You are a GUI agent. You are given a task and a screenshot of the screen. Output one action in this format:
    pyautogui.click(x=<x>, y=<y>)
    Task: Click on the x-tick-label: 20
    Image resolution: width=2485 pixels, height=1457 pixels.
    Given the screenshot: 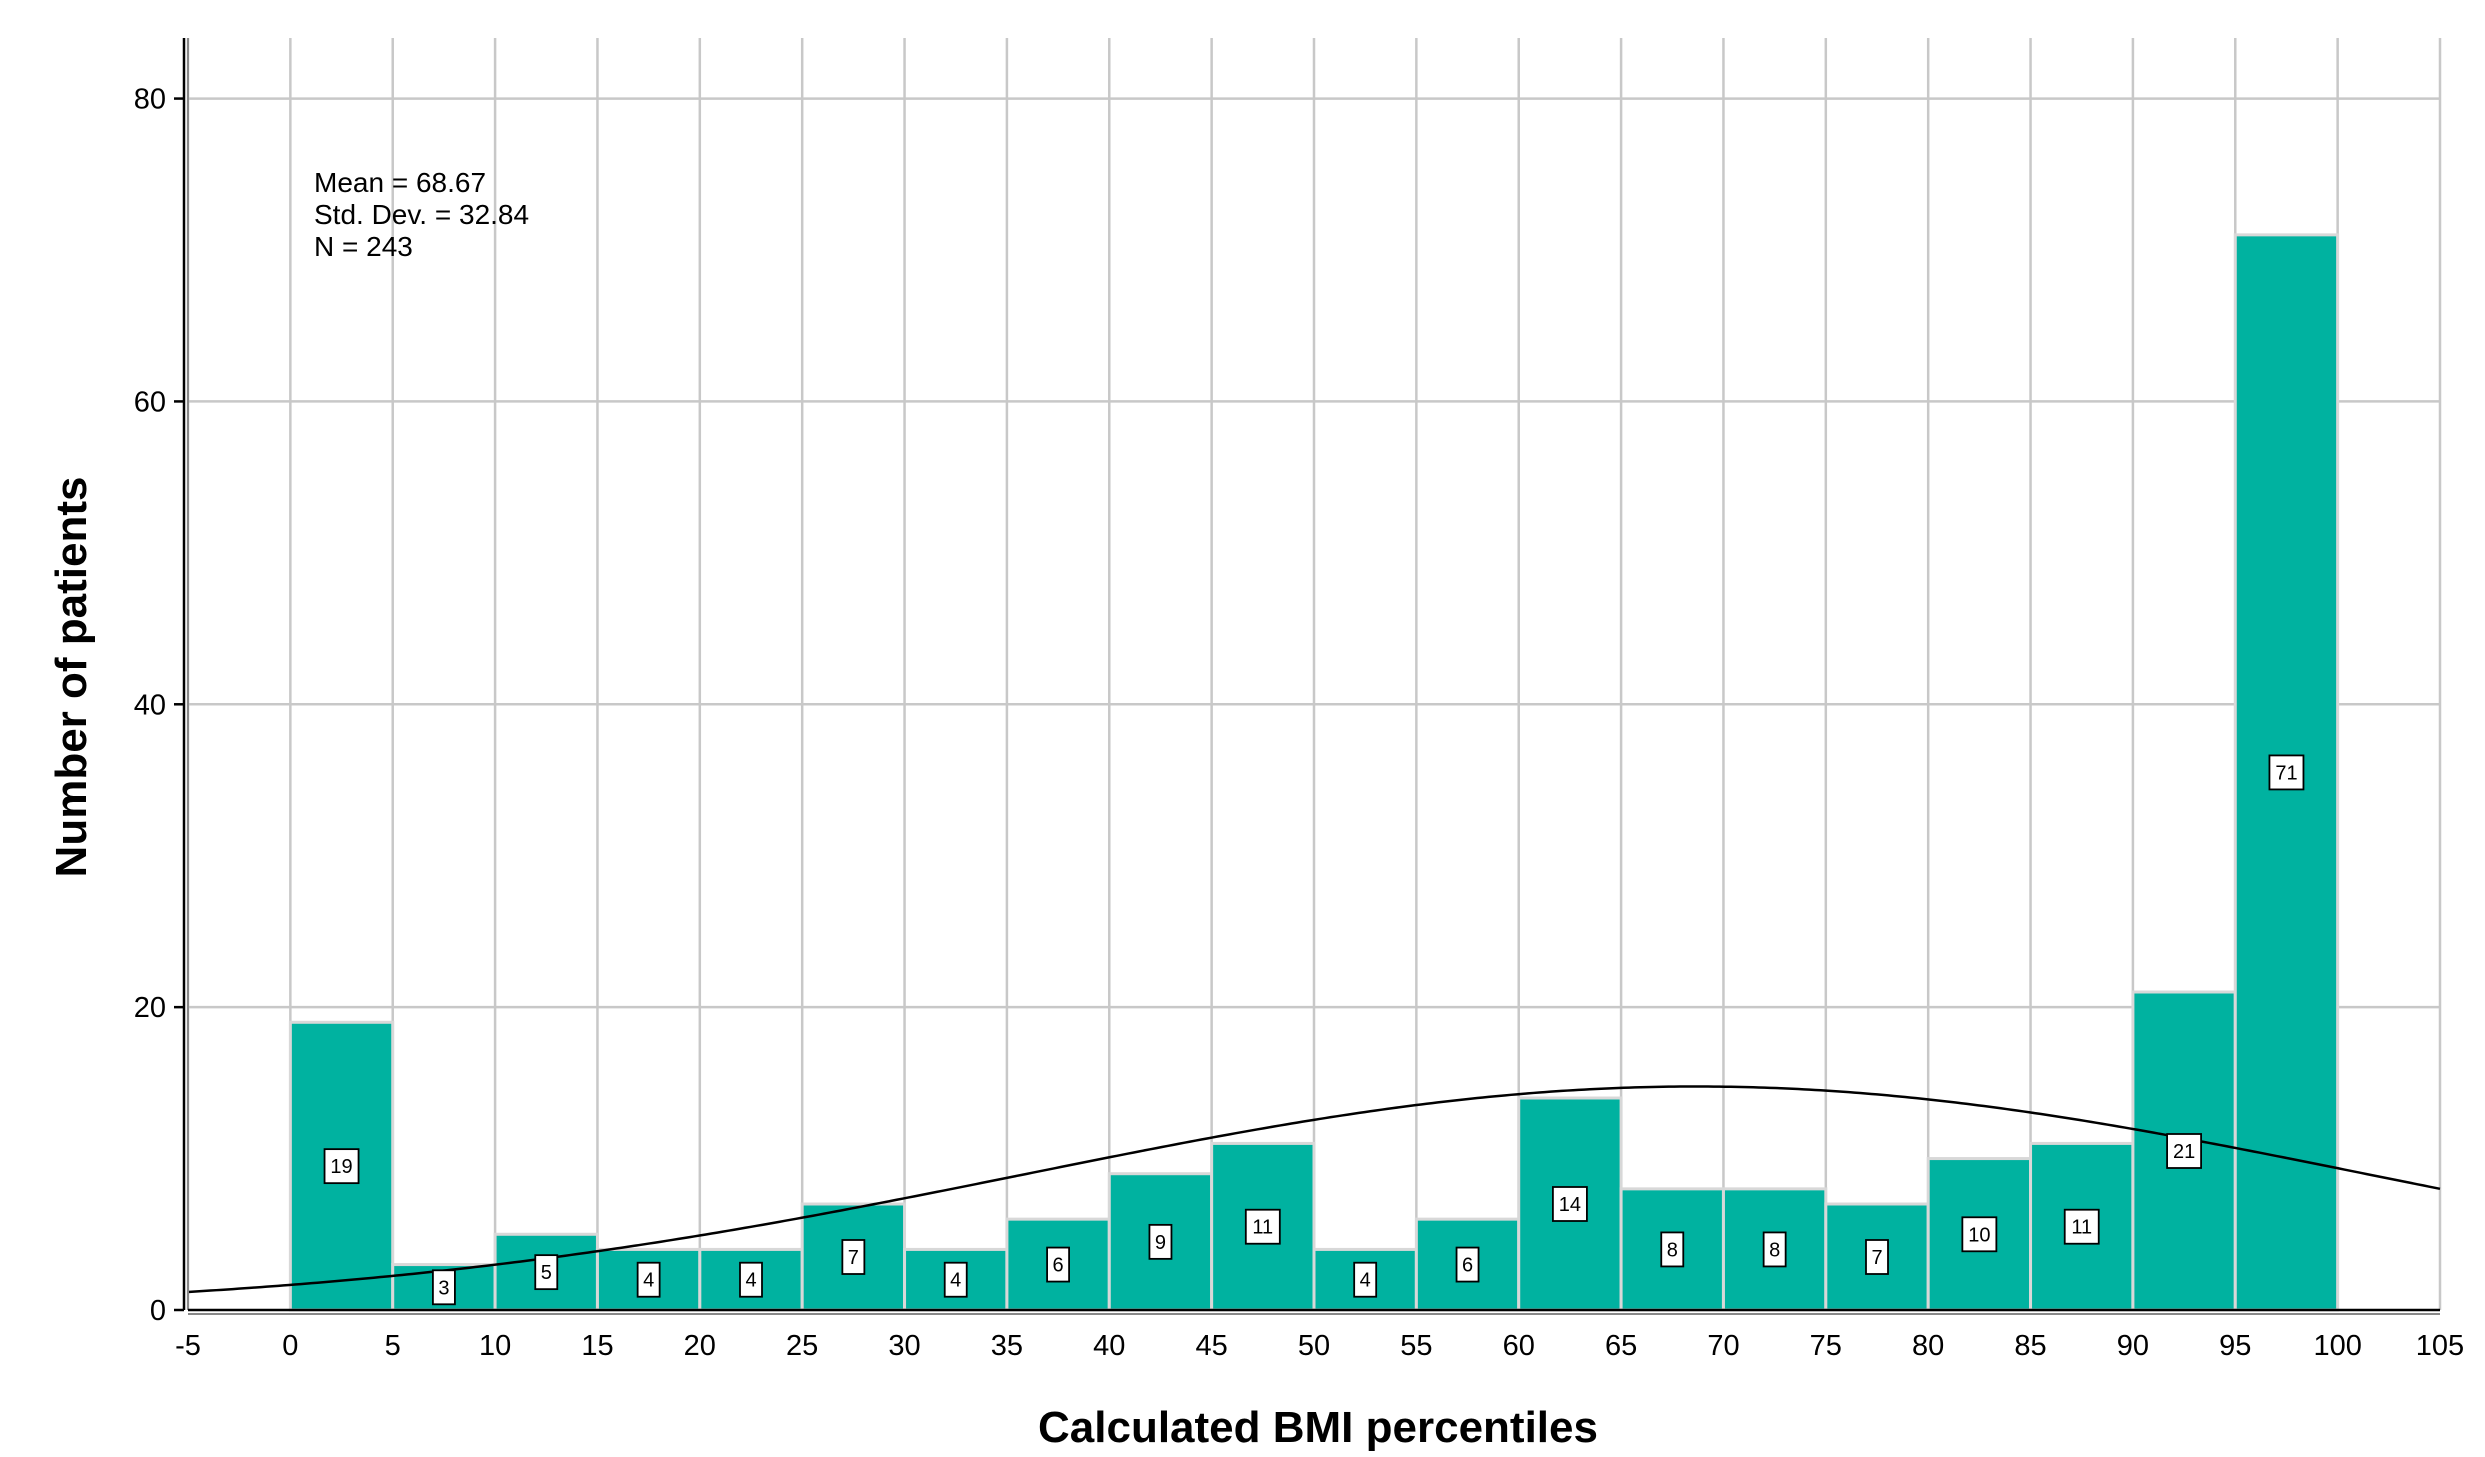 What is the action you would take?
    pyautogui.click(x=700, y=1346)
    